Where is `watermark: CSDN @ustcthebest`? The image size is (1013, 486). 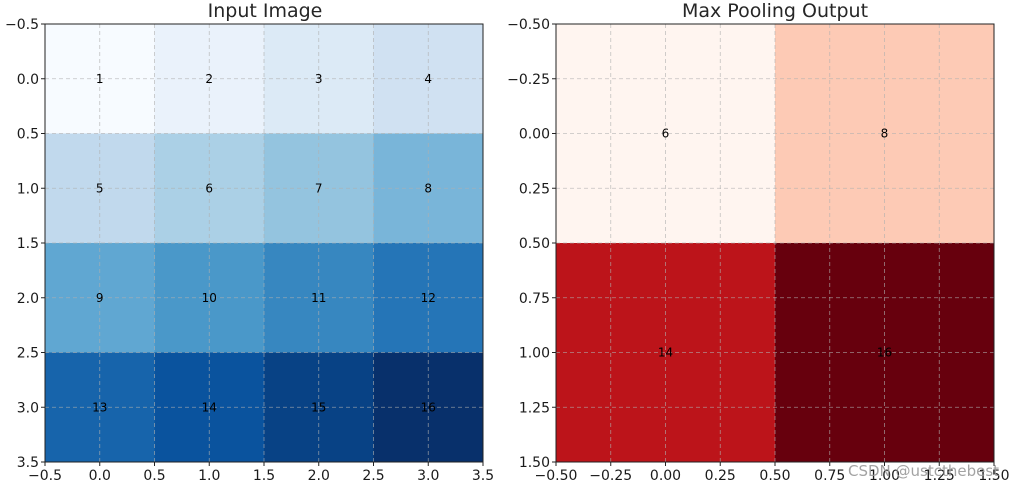 watermark: CSDN @ustcthebest is located at coordinates (923, 471).